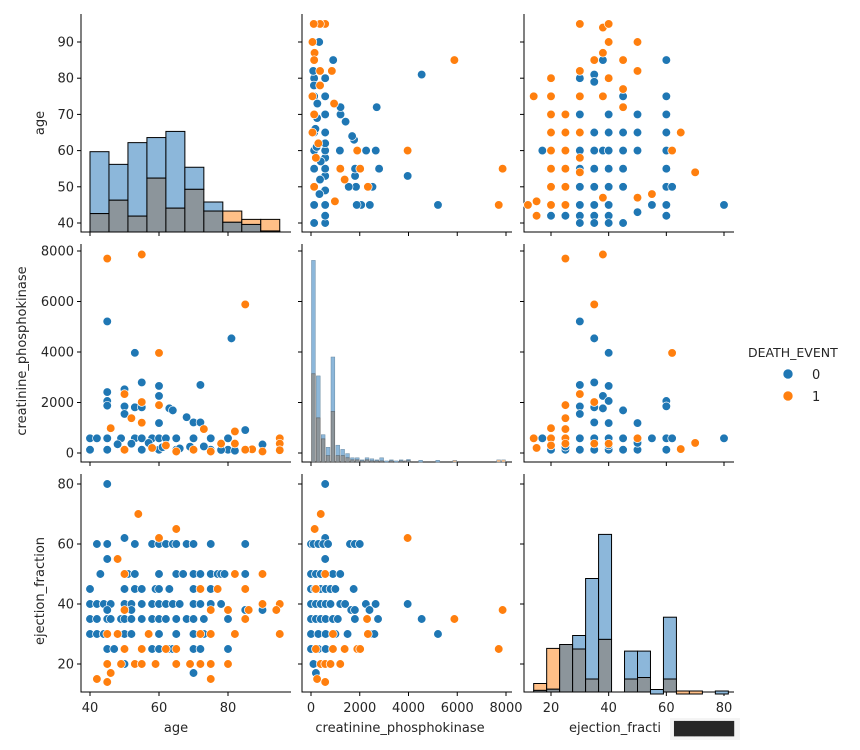 This screenshot has width=860, height=750. I want to click on panel-creatinine_phosphokinase-vs-creatinine_phosphokinase, so click(405, 355).